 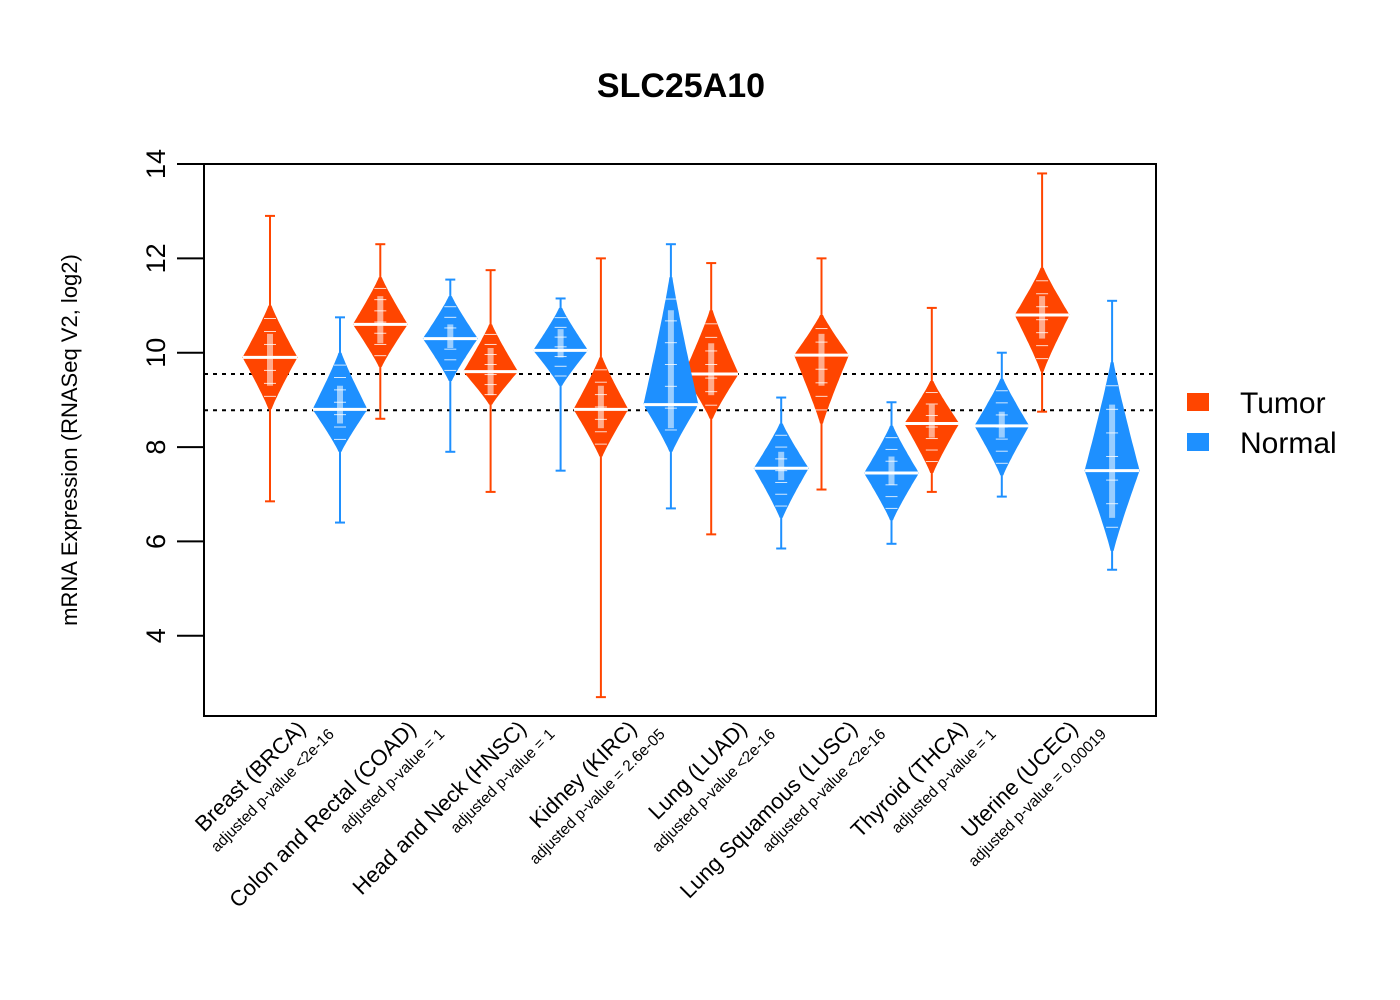 I want to click on y-tick-label: 12, so click(x=156, y=258).